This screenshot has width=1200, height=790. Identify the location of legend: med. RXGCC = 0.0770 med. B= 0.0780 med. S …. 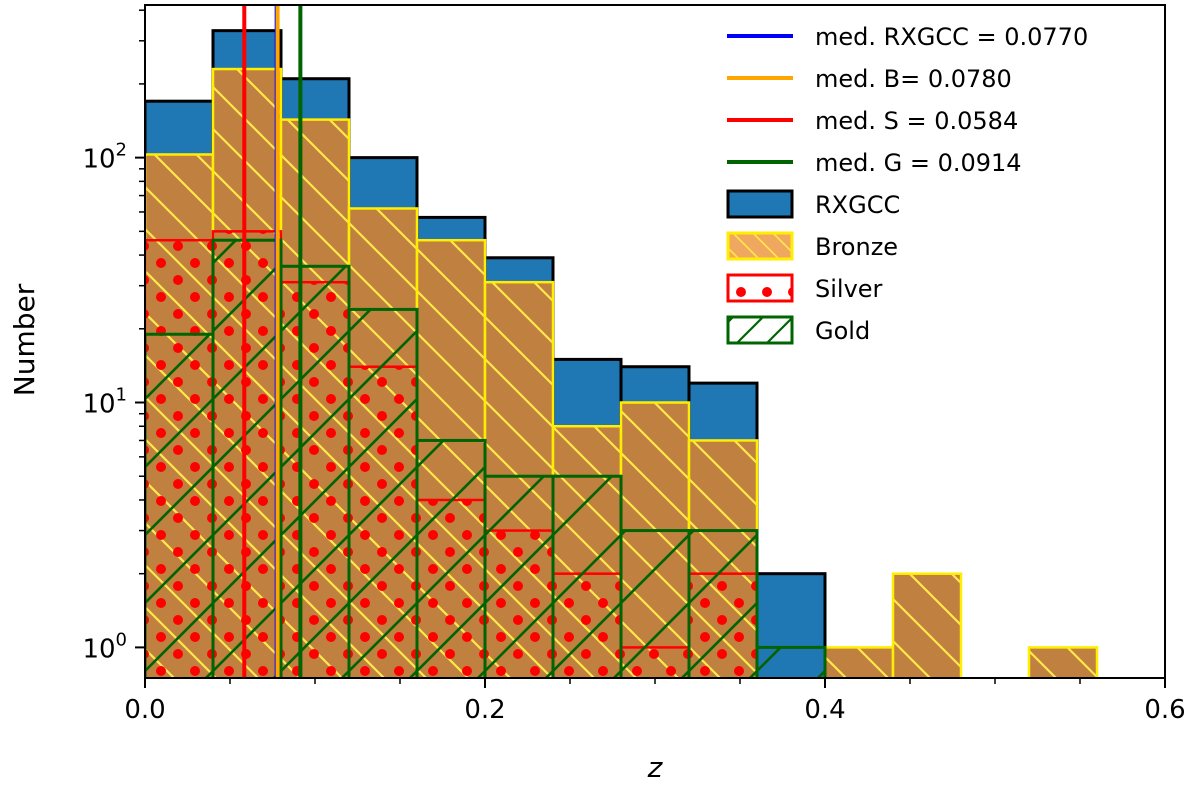
(907, 184).